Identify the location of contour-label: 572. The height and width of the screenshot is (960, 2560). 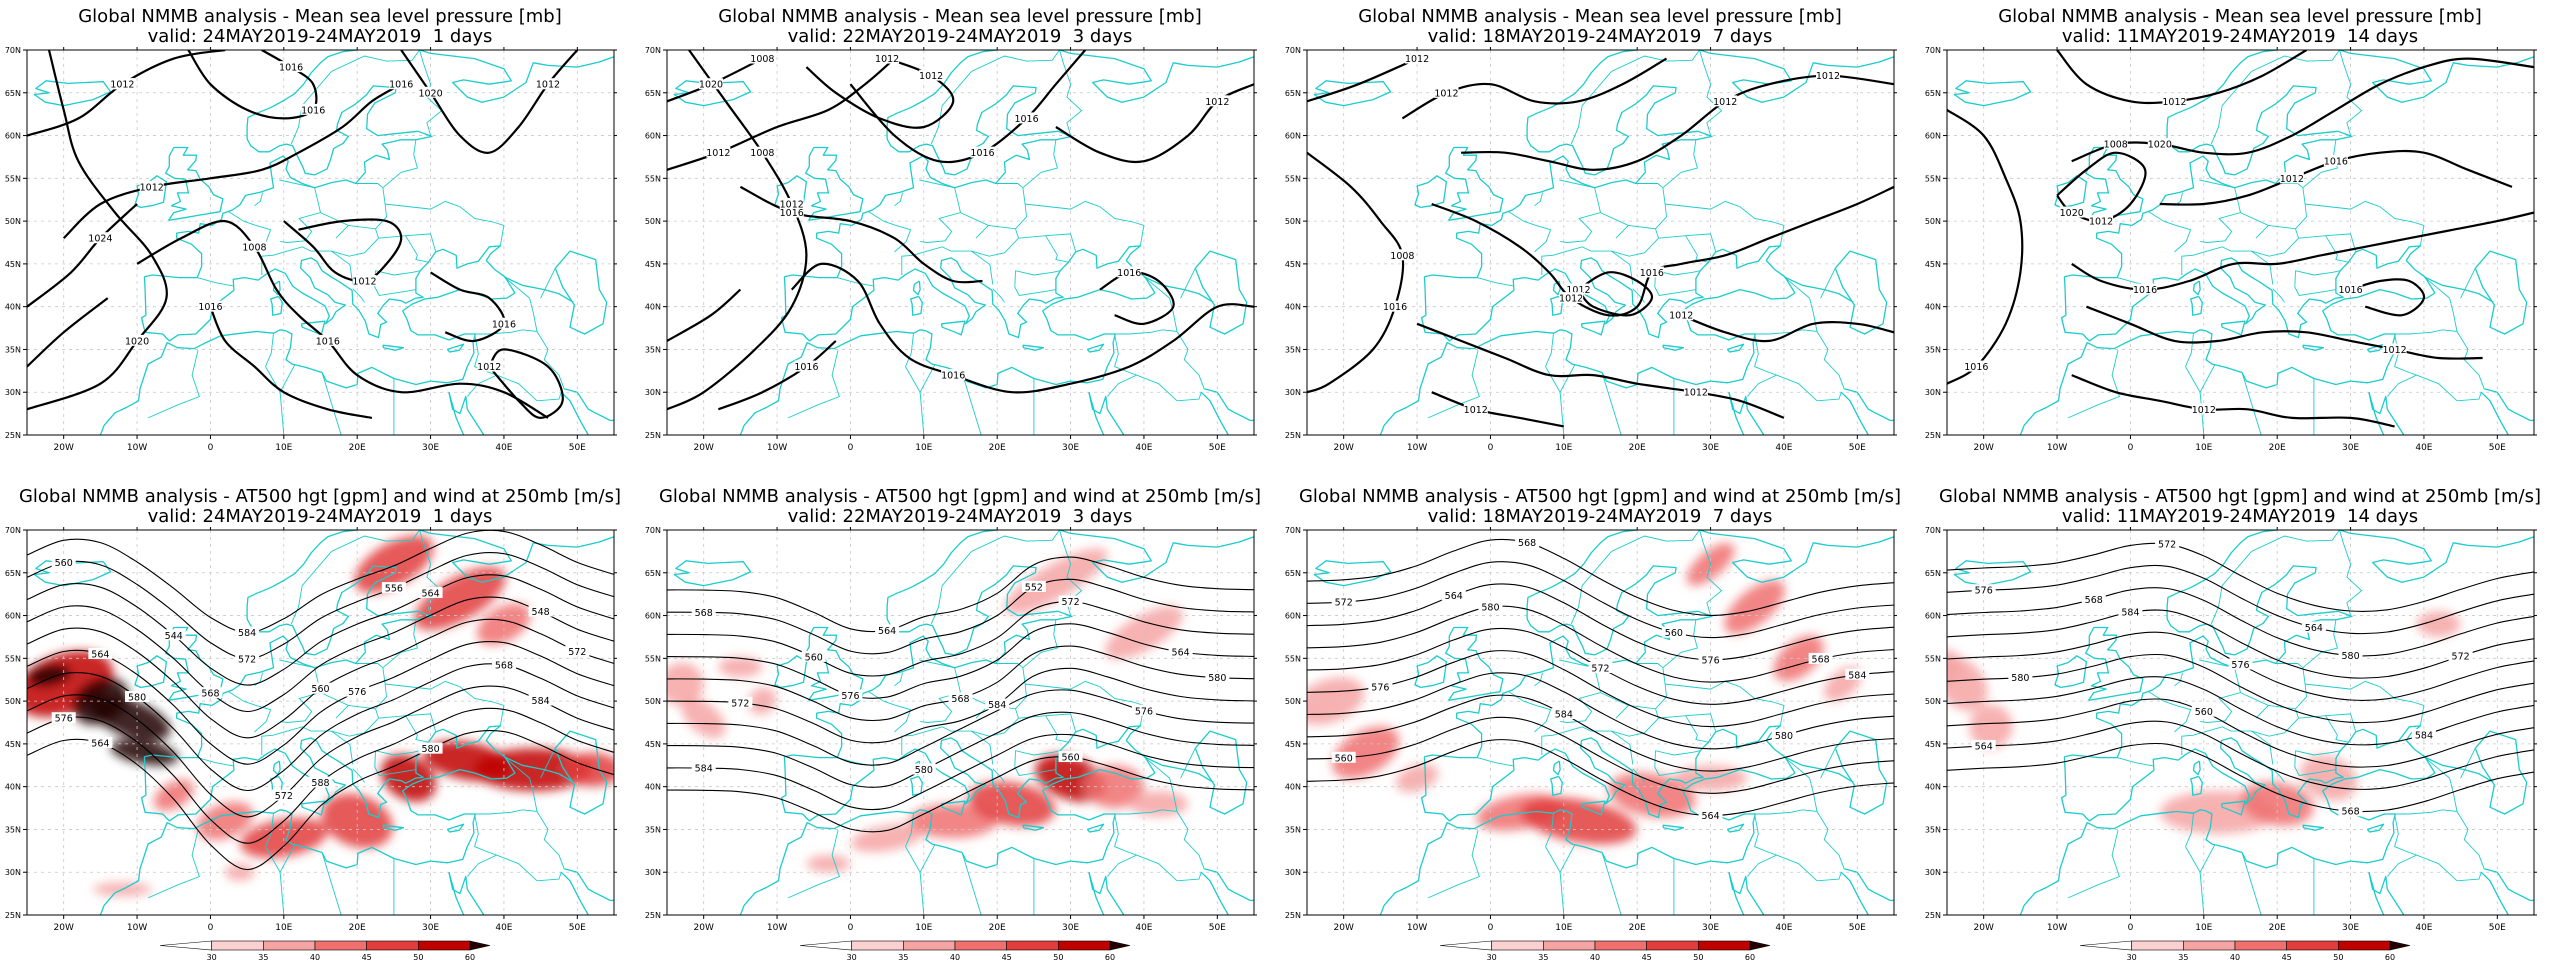
(740, 703).